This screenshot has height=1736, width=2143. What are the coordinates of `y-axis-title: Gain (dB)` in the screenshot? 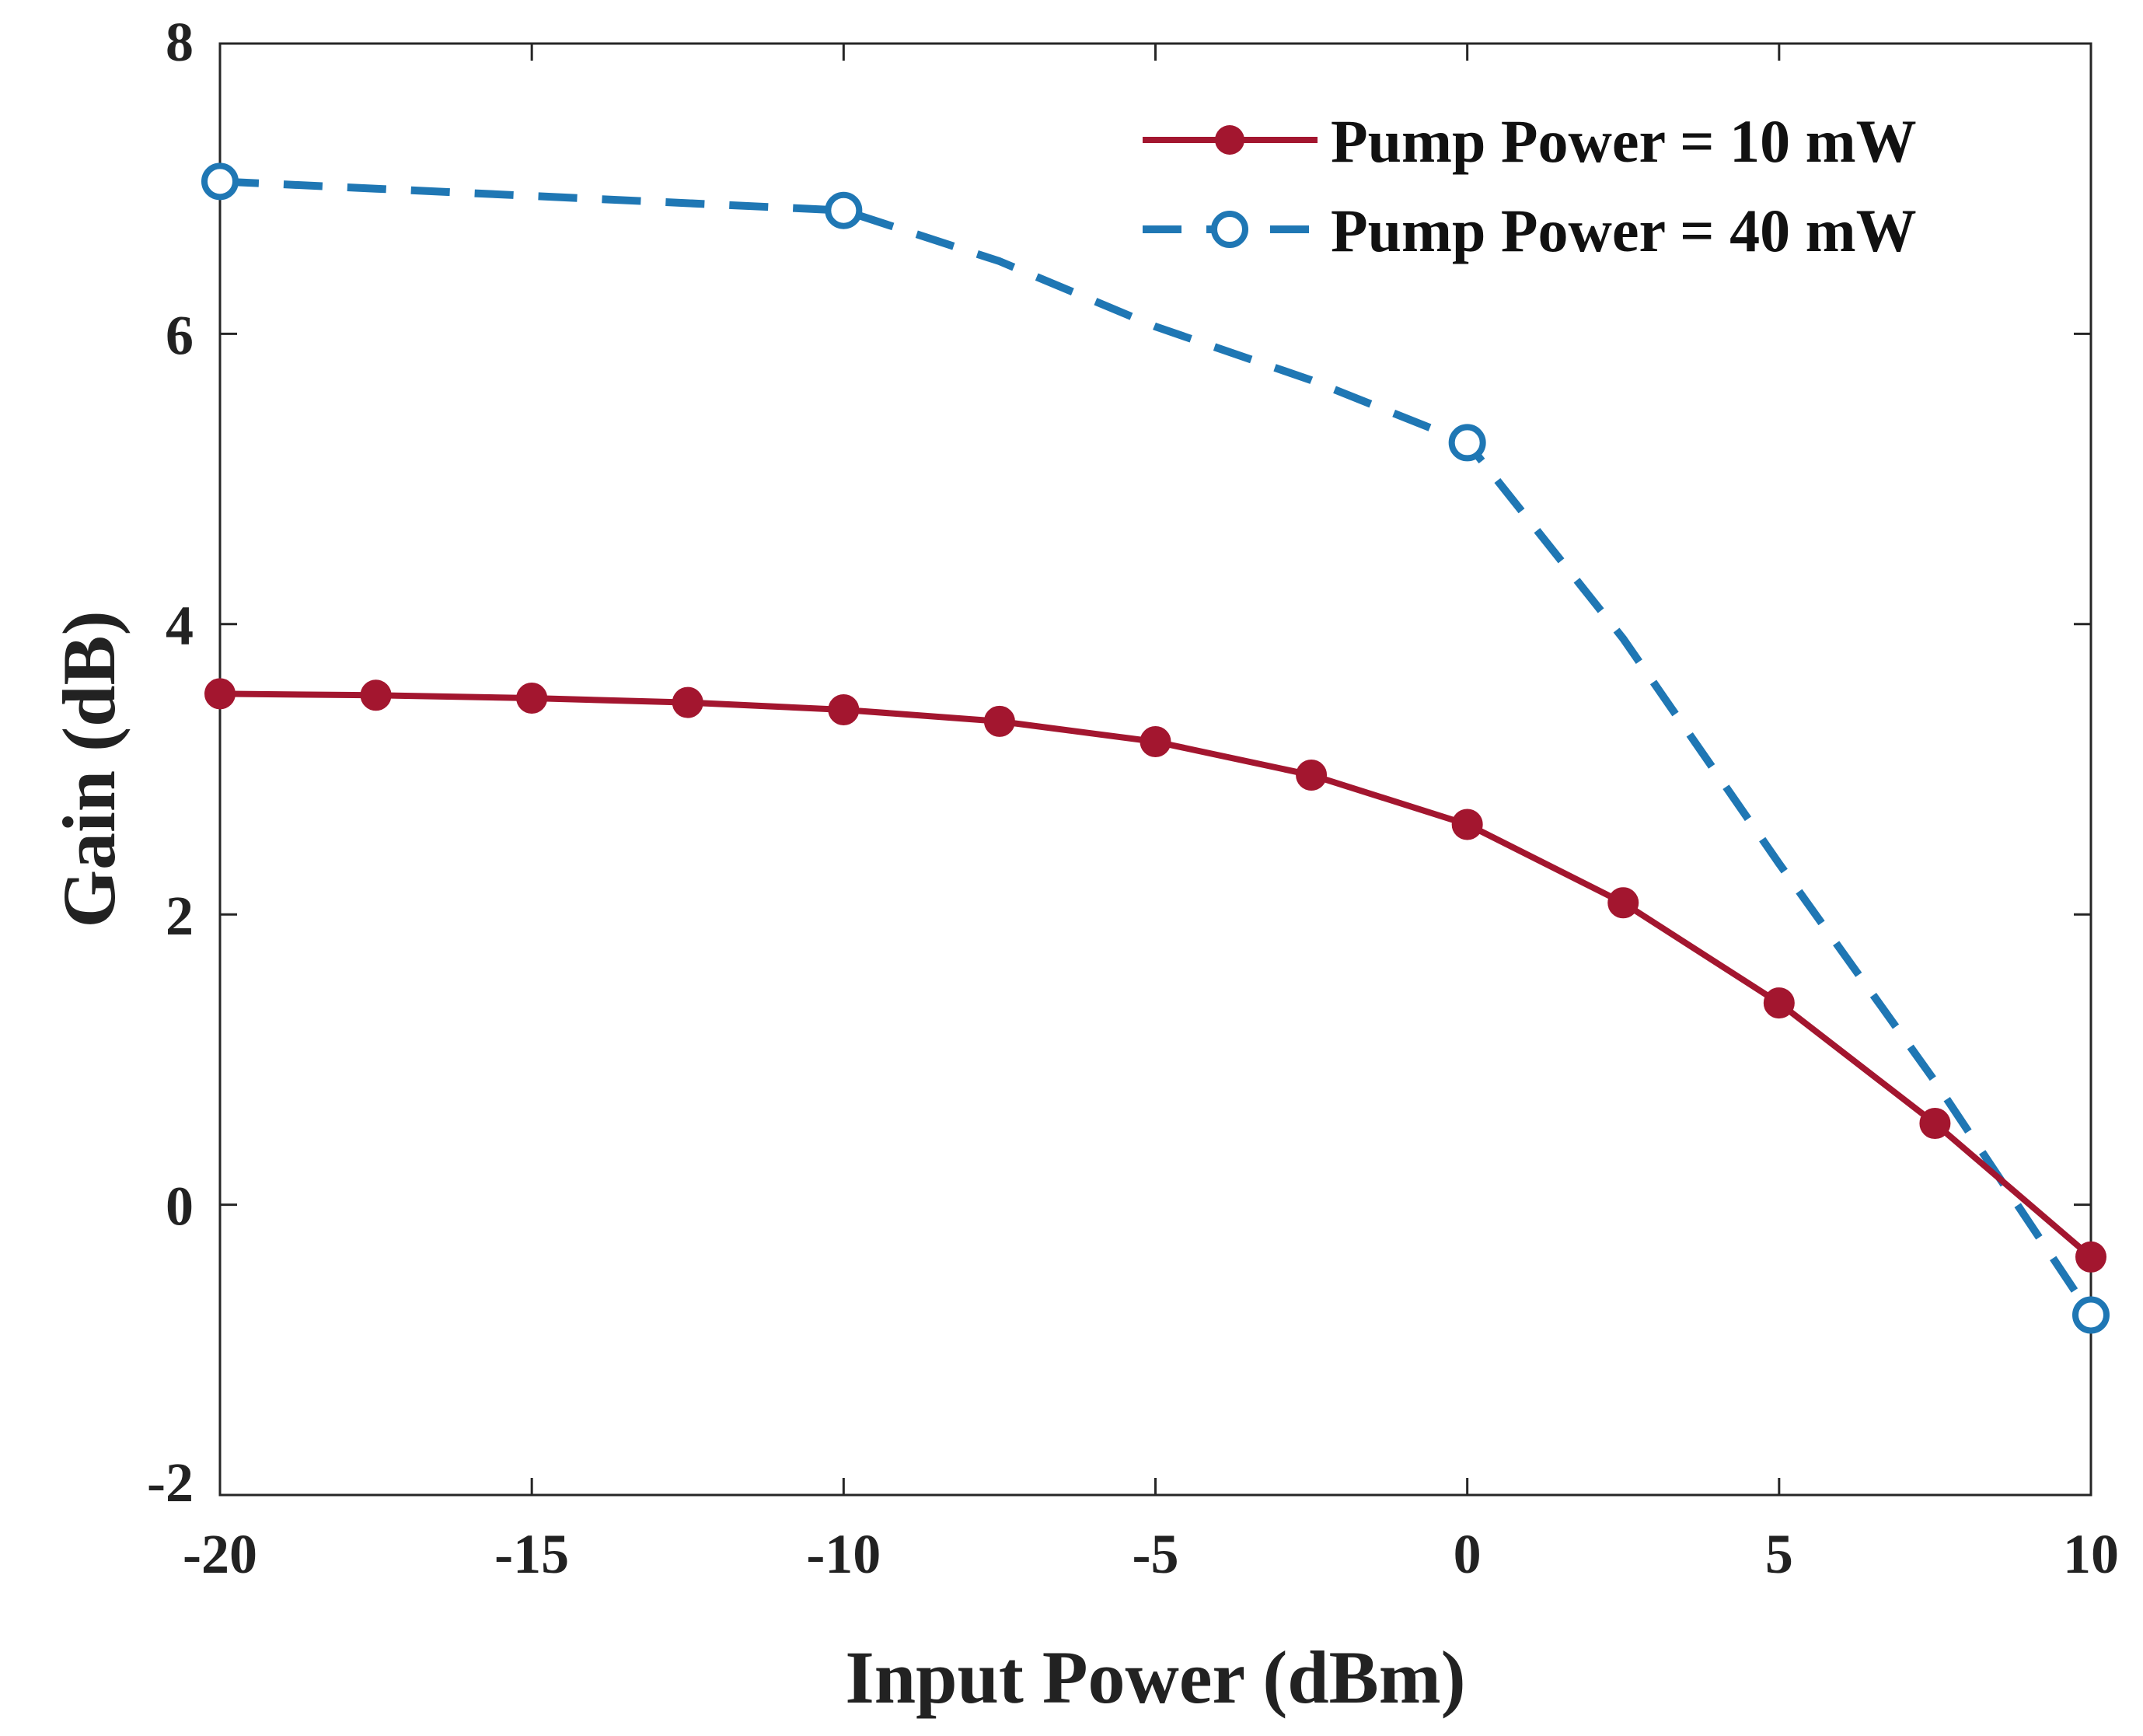 It's located at (89, 768).